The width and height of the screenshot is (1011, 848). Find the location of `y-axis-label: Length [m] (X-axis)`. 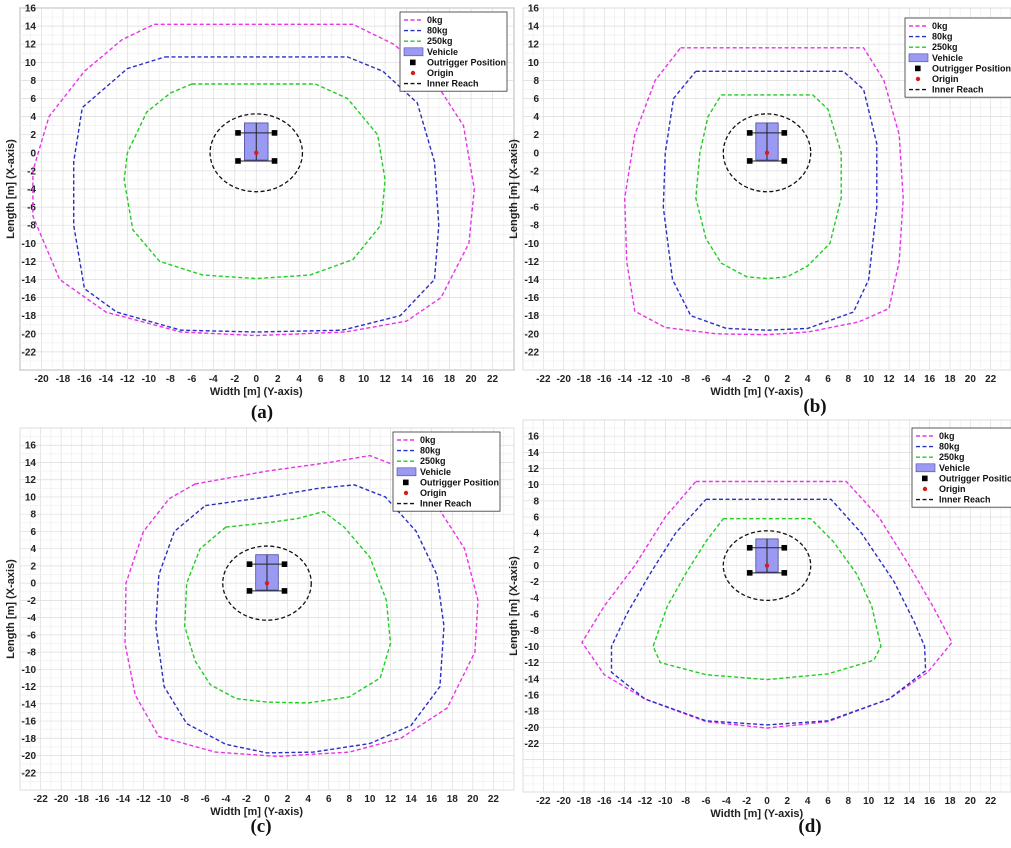

y-axis-label: Length [m] (X-axis) is located at coordinates (514, 606).